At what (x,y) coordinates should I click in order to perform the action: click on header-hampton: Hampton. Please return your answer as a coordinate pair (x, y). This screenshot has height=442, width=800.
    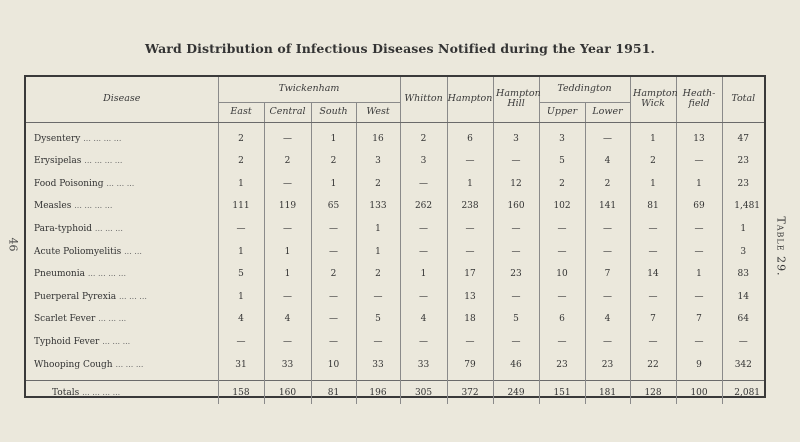
    Looking at the image, I should click on (470, 100).